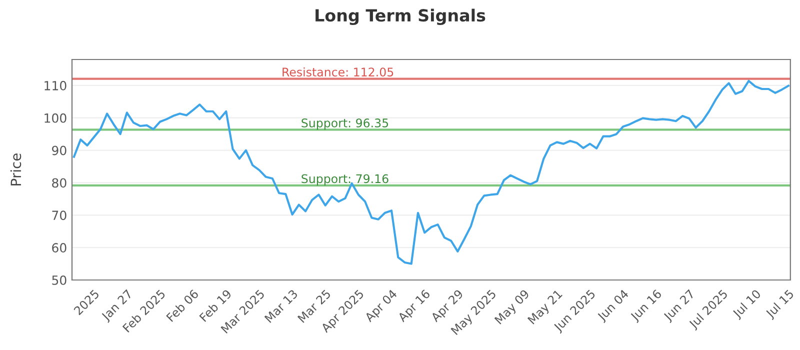  Describe the element at coordinates (747, 304) in the screenshot. I see `x-tick-label: Jul 10` at that location.